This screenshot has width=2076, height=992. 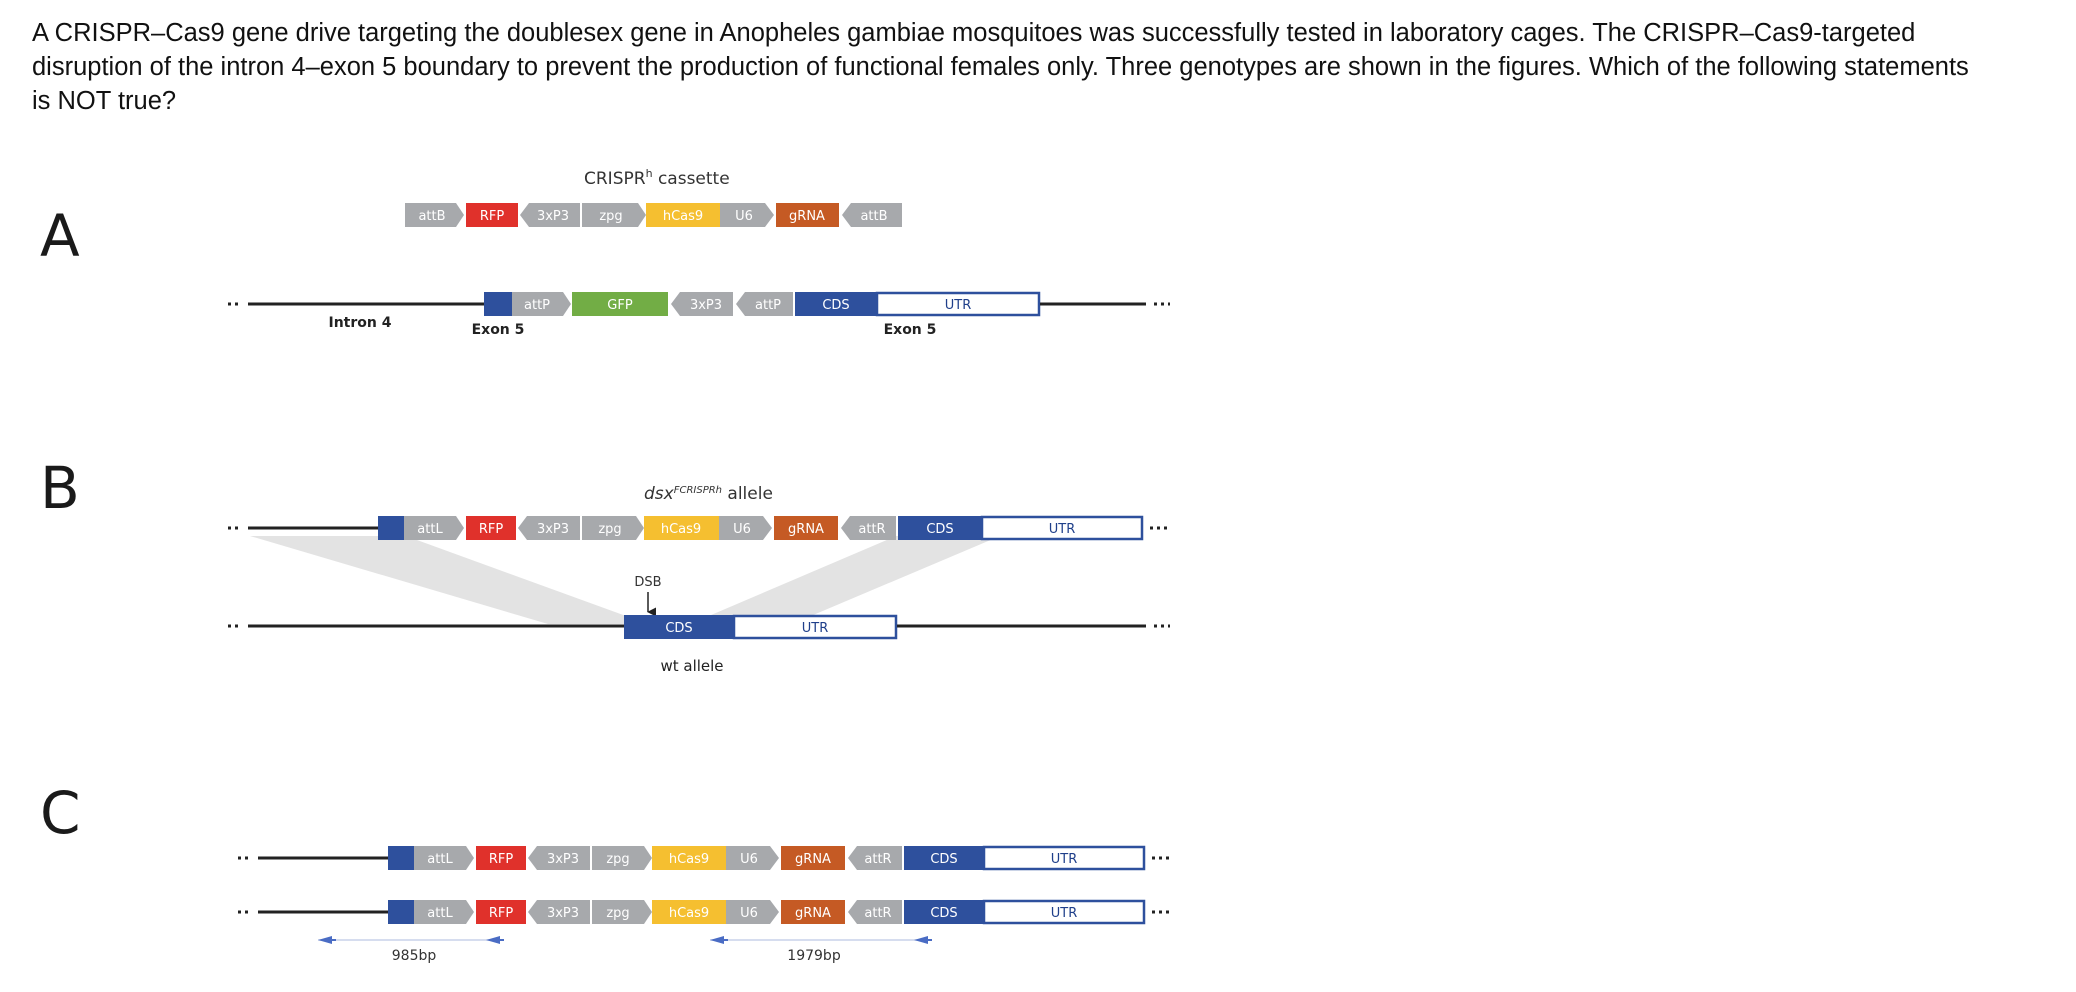 I want to click on dsb-label: DSB, so click(x=647, y=582).